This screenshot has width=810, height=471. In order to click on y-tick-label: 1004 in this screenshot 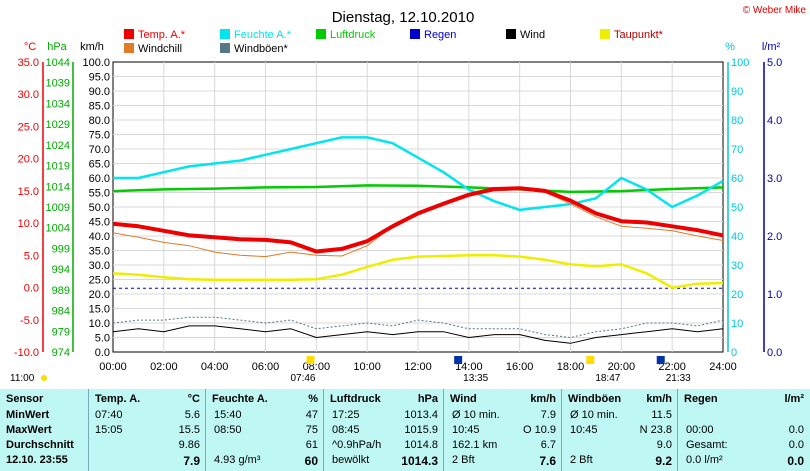, I will do `click(58, 229)`.